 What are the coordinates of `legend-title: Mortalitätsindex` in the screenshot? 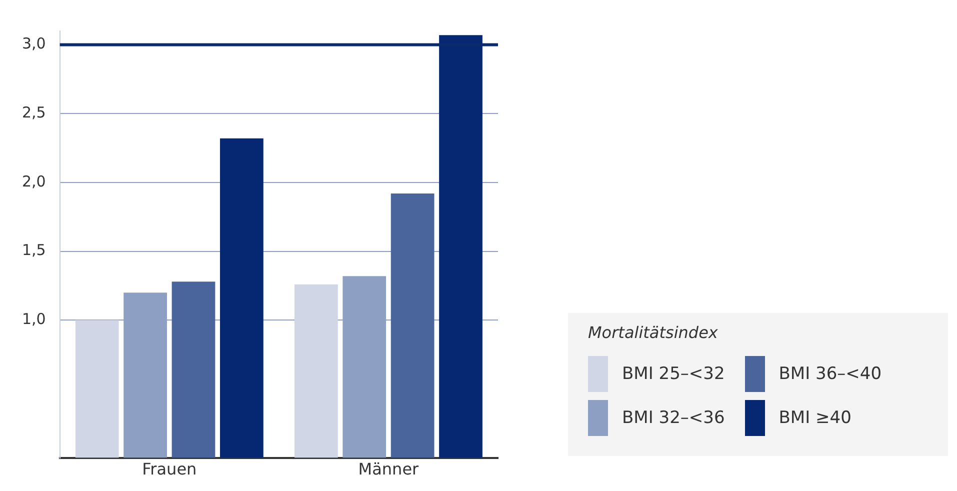 It's located at (653, 332).